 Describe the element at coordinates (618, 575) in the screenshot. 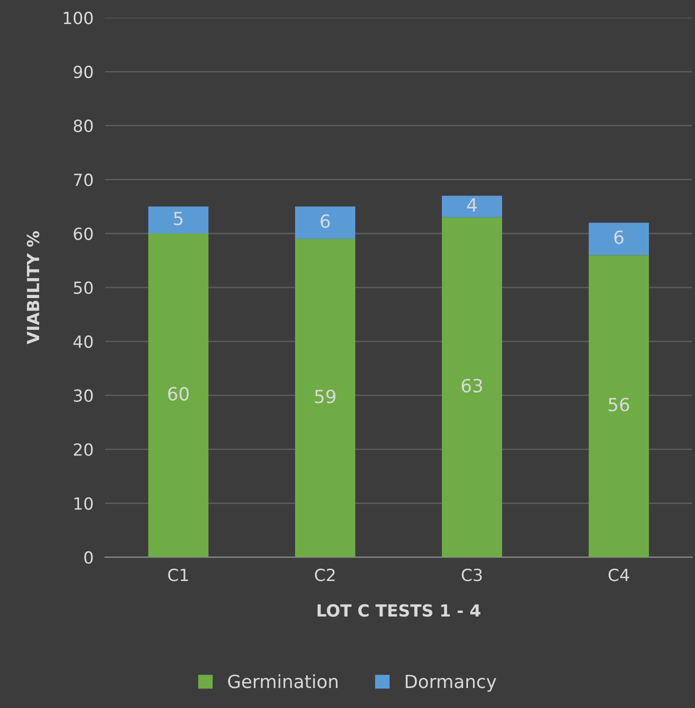

I see `x-tick-label: C4` at that location.